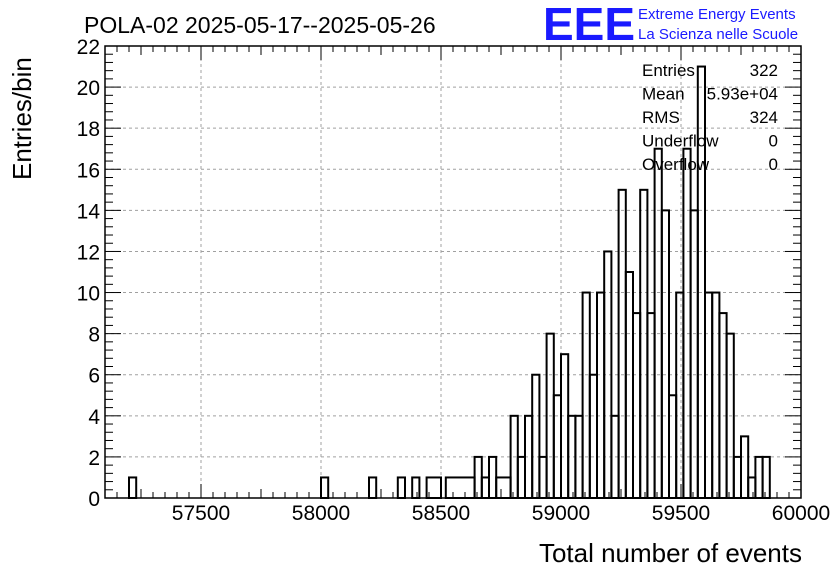 The width and height of the screenshot is (836, 572). Describe the element at coordinates (668, 70) in the screenshot. I see `stat-label: Entries` at that location.